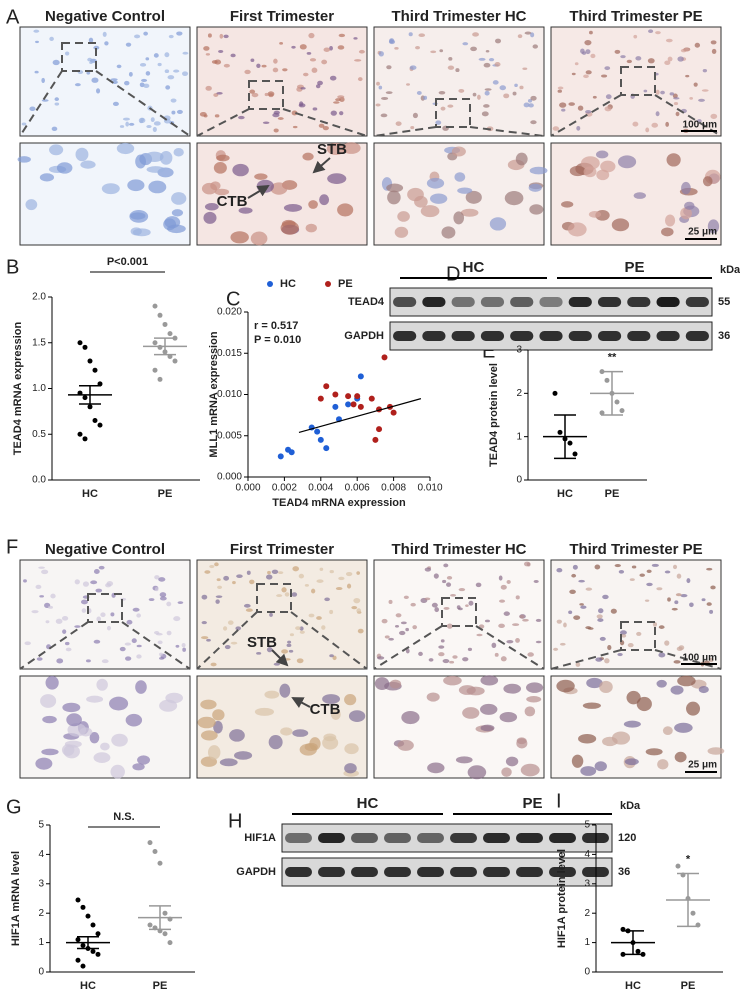 This screenshot has width=740, height=991. Describe the element at coordinates (288, 284) in the screenshot. I see `legend-label: HC` at that location.